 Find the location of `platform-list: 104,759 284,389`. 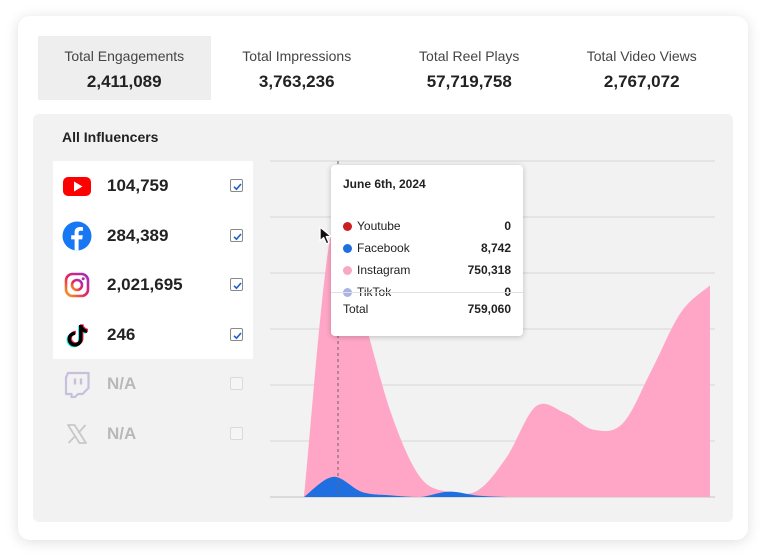

platform-list: 104,759 284,389 is located at coordinates (153, 310).